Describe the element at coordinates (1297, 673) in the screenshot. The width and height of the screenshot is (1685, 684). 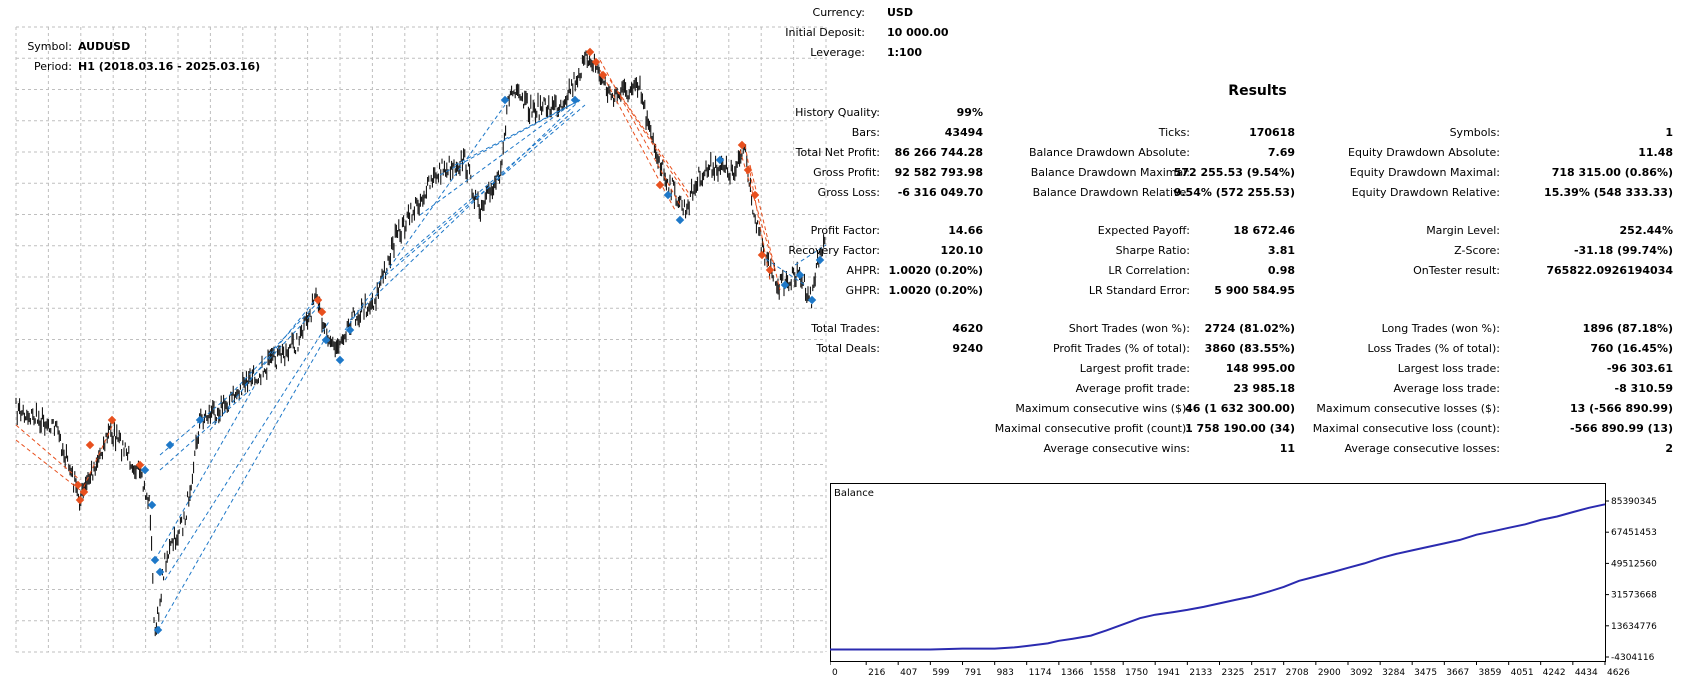
I see `x-tick-label: 2708` at that location.